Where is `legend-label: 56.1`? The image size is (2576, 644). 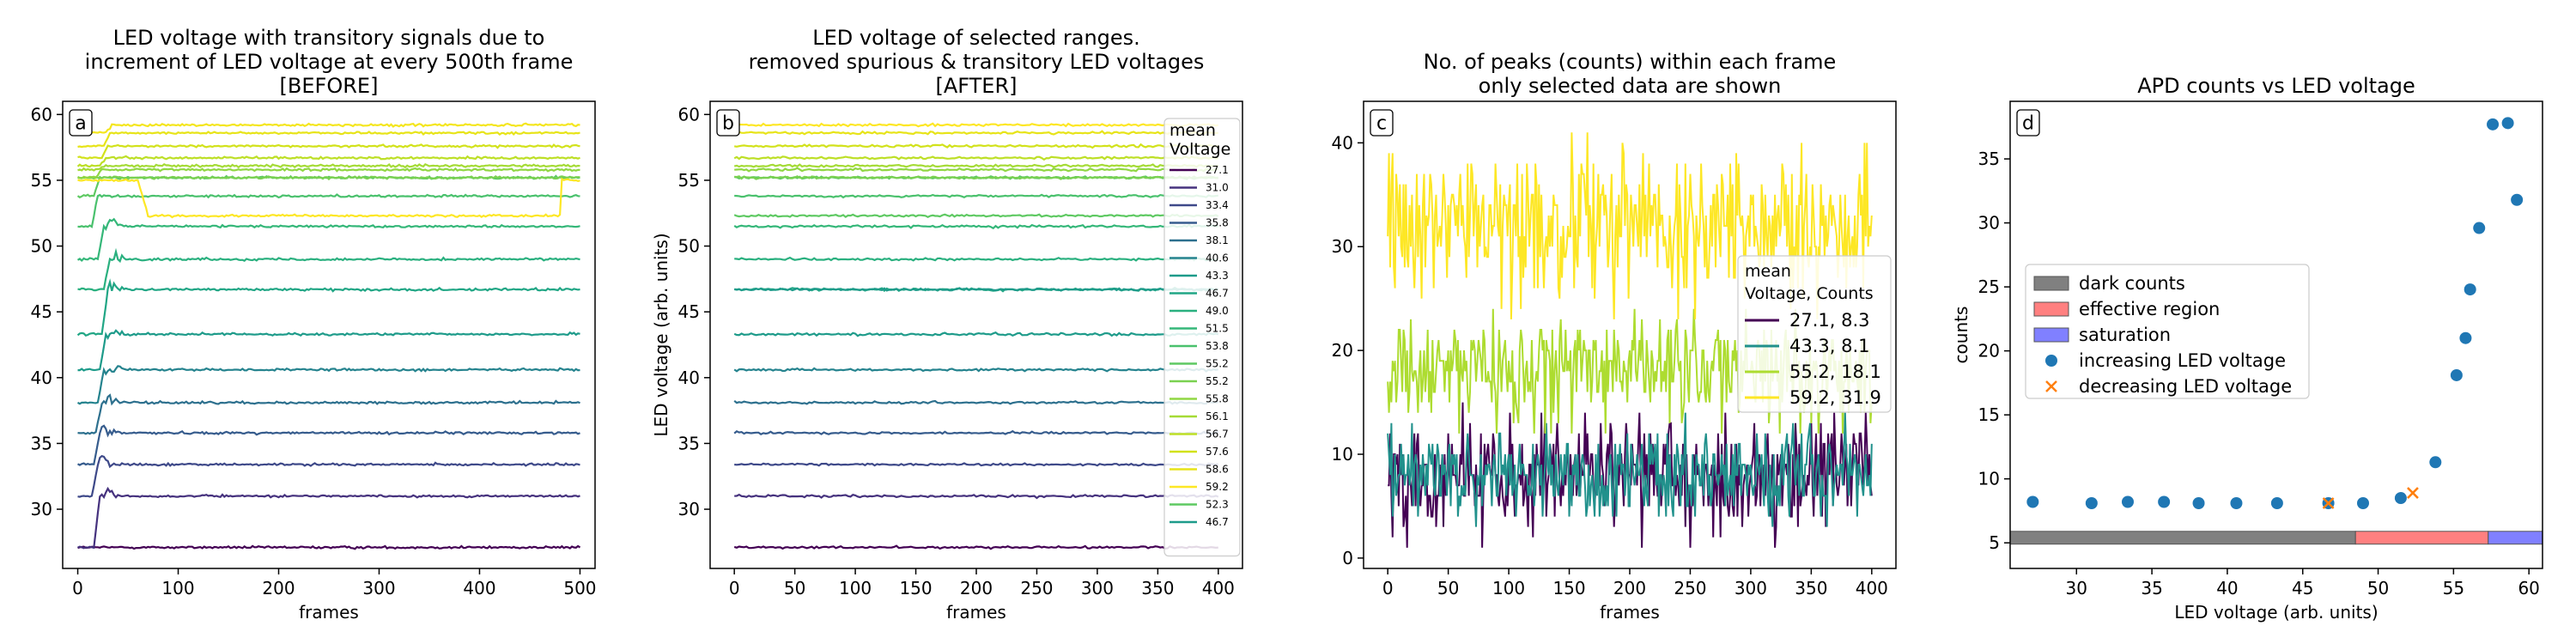
legend-label: 56.1 is located at coordinates (1217, 416).